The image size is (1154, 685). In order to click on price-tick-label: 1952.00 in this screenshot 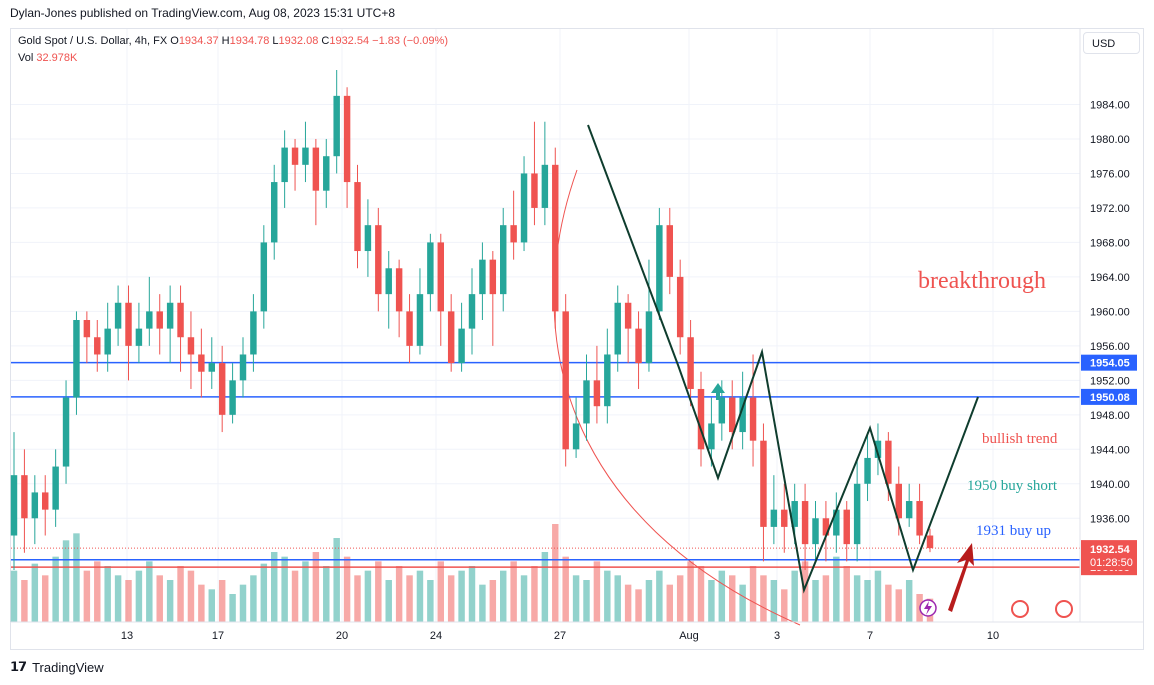, I will do `click(1110, 381)`.